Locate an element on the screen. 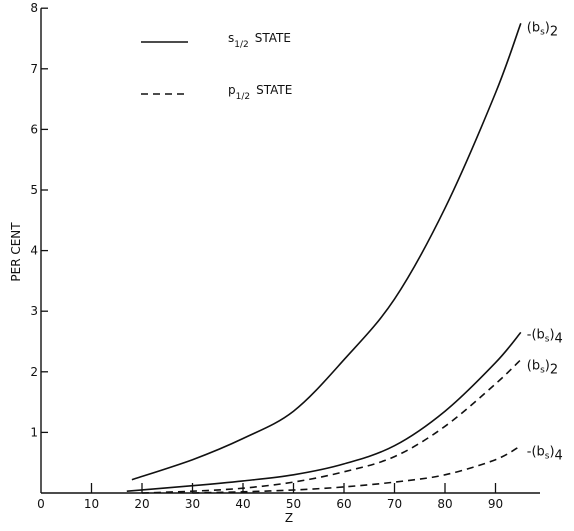 Image resolution: width=574 pixels, height=531 pixels. y-axis-title: PER CENT is located at coordinates (16, 252).